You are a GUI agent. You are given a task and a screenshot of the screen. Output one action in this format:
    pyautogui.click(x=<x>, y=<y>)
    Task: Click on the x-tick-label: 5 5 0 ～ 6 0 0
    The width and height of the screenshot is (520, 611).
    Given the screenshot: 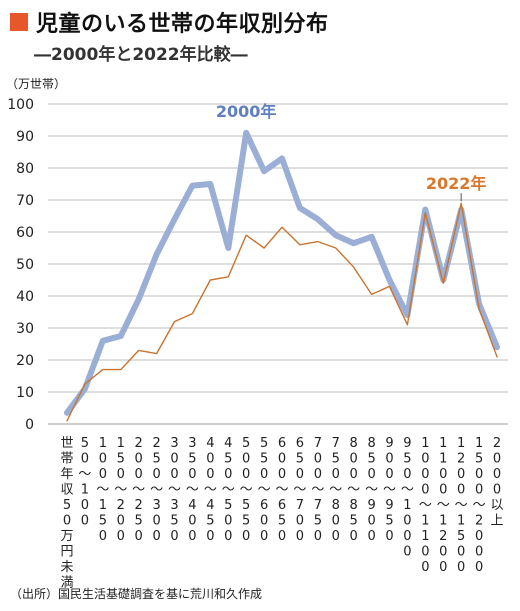 What is the action you would take?
    pyautogui.click(x=264, y=490)
    